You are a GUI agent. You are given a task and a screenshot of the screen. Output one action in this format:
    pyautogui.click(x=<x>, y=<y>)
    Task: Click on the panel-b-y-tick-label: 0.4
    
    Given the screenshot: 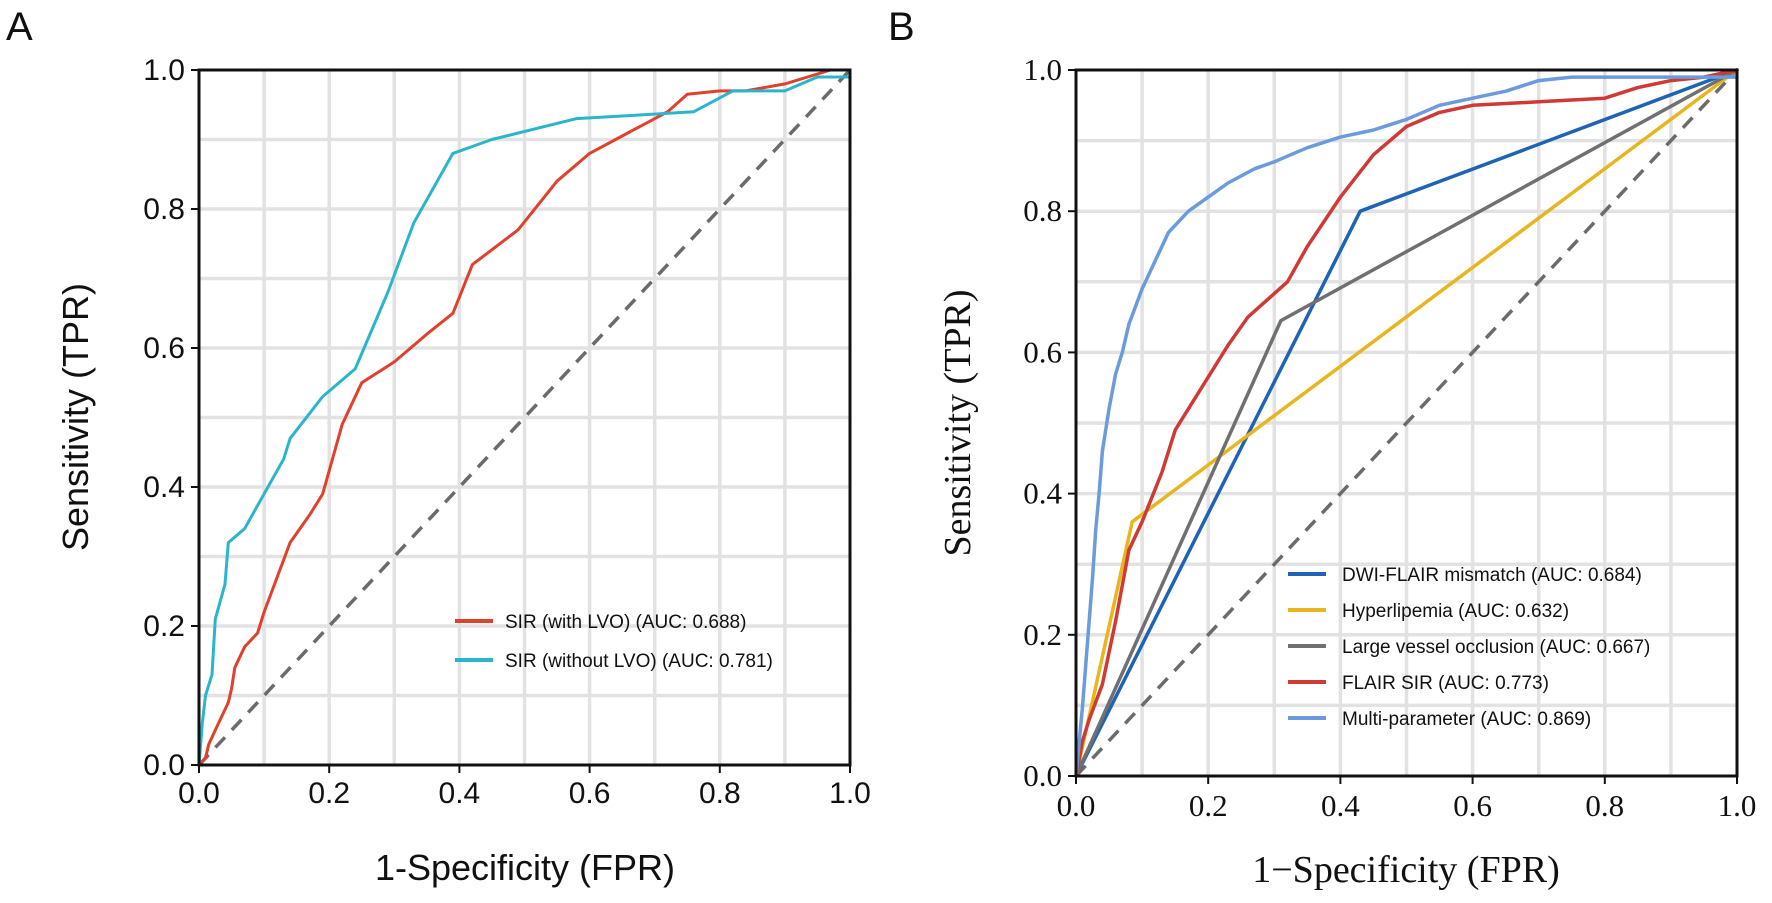 What is the action you would take?
    pyautogui.click(x=1042, y=493)
    